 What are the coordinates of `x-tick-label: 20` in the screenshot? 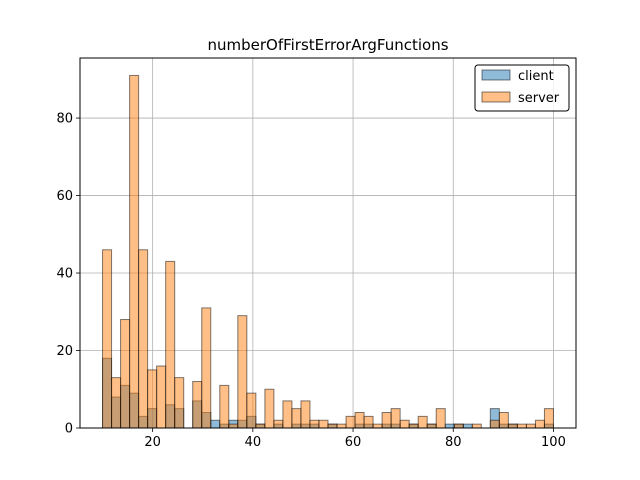 It's located at (152, 442).